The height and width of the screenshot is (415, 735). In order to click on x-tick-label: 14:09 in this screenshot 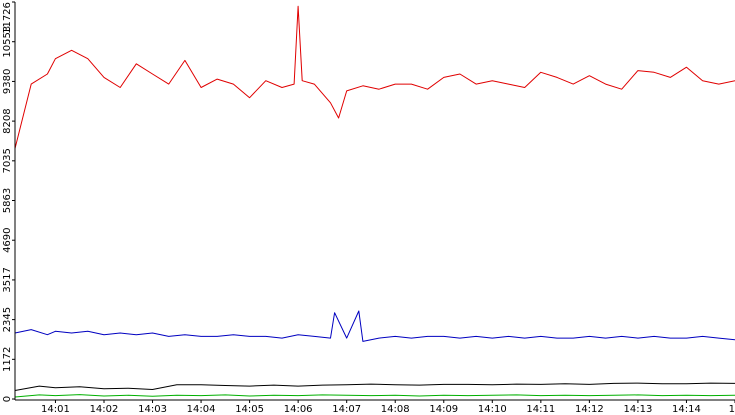, I will do `click(443, 409)`.